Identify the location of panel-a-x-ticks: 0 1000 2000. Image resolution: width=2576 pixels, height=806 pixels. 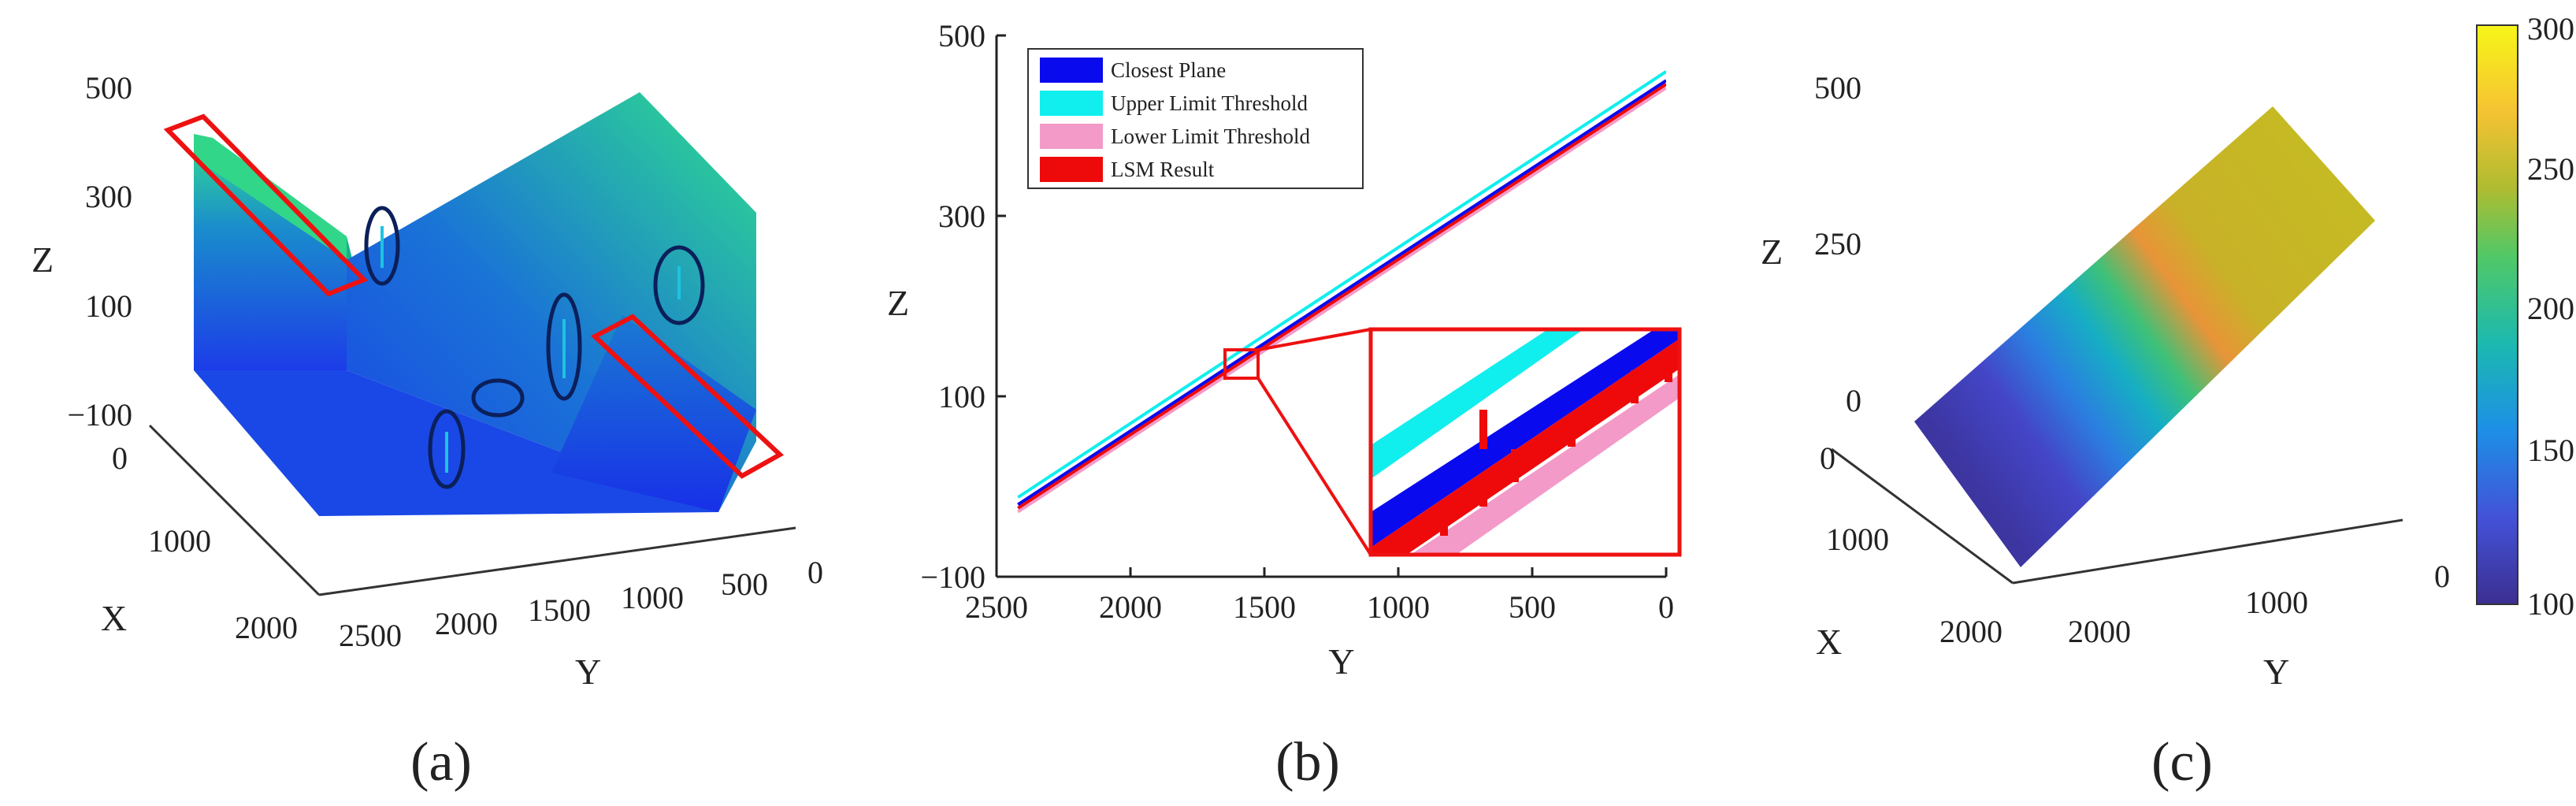
(205, 542).